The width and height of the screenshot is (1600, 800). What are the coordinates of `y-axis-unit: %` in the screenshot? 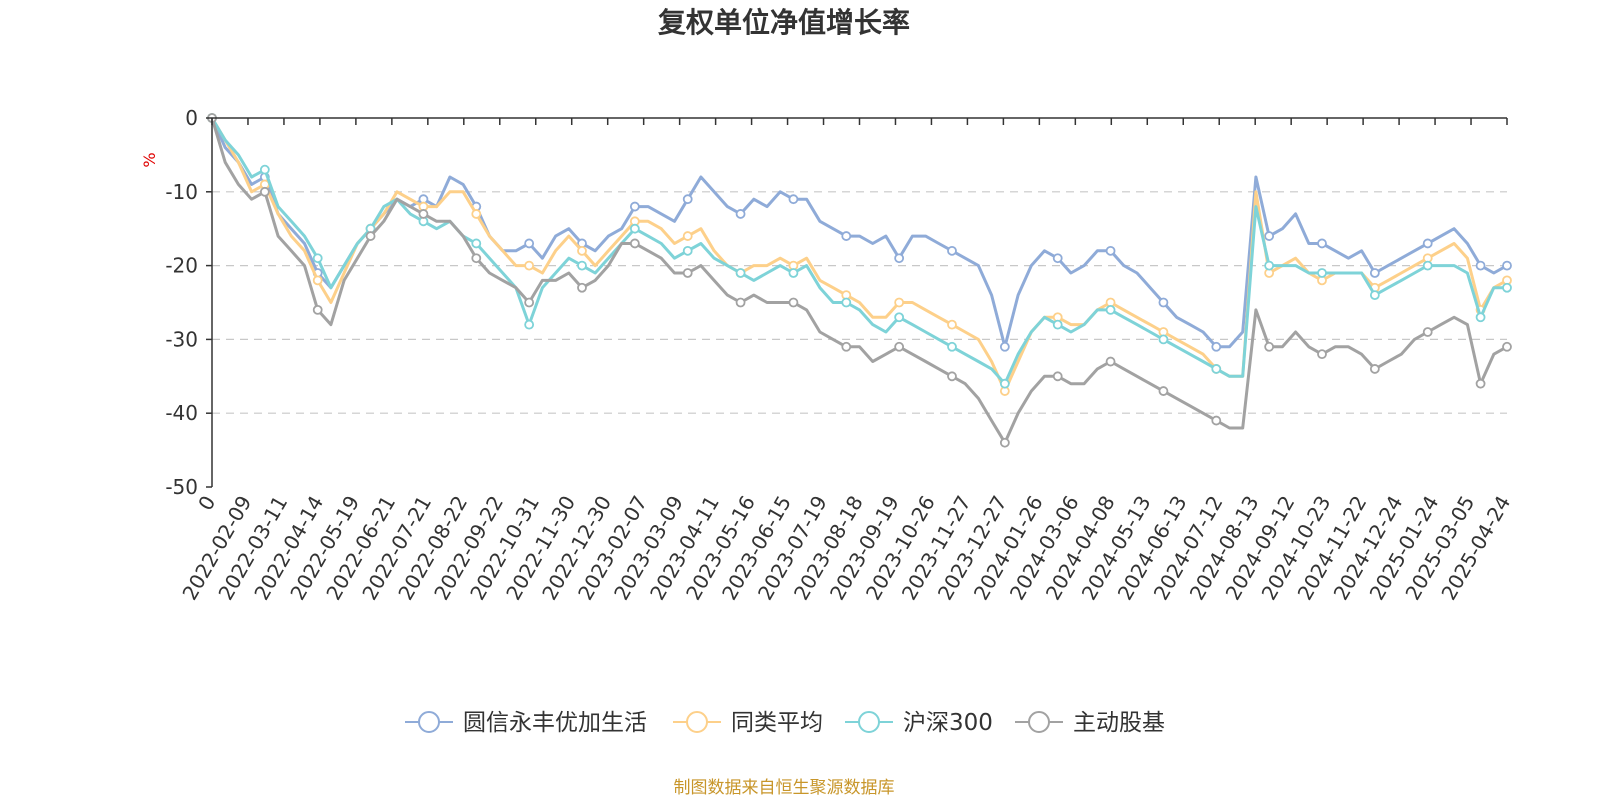 It's located at (149, 159).